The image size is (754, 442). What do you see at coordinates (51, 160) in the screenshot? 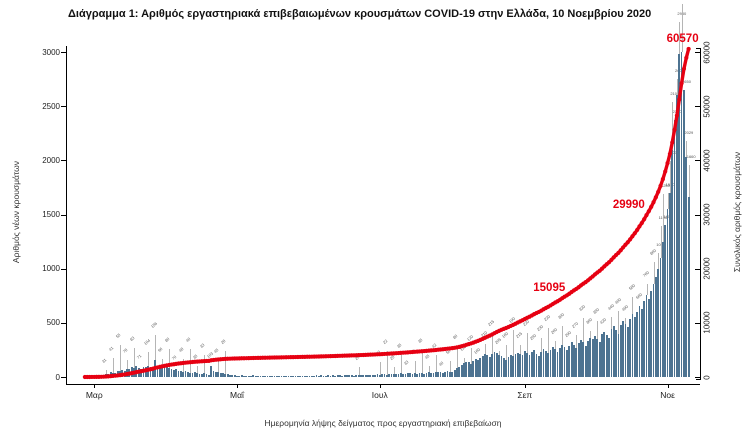
I see `left-tick-label: 2000` at bounding box center [51, 160].